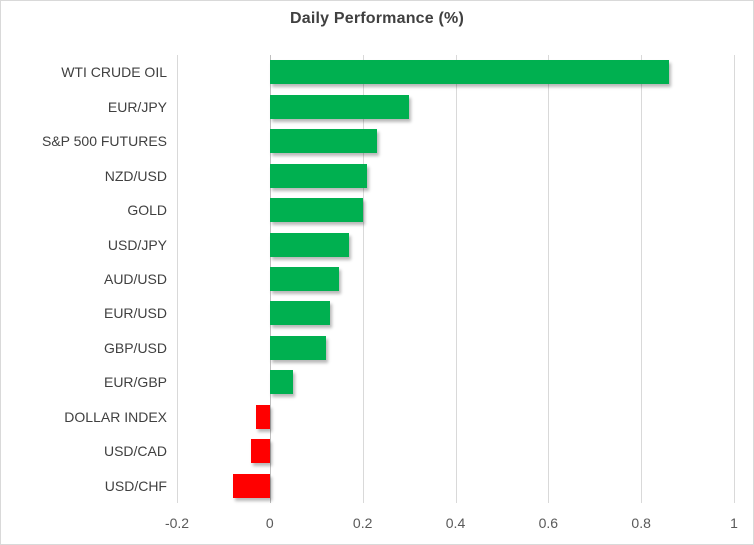  What do you see at coordinates (137, 244) in the screenshot?
I see `category-label: USD/JPY` at bounding box center [137, 244].